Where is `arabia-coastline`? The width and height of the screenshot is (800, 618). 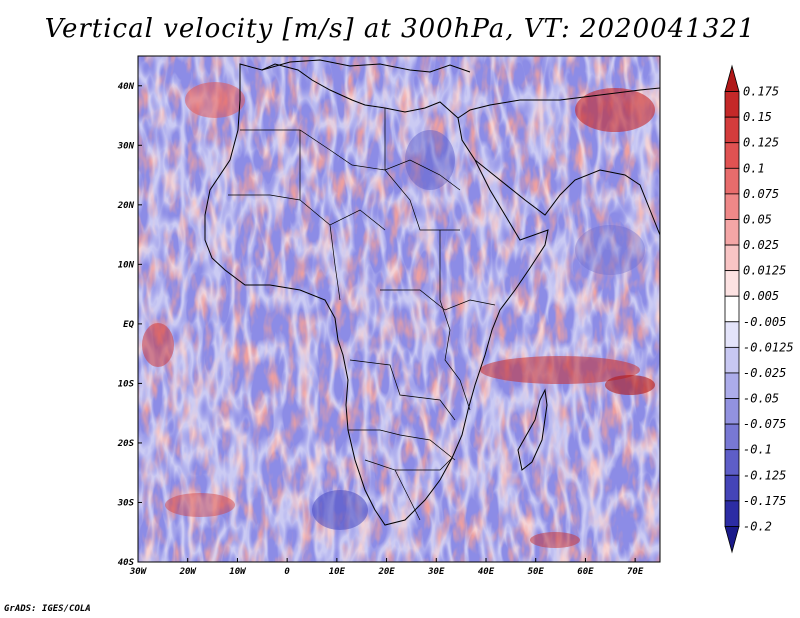 arabia-coastline is located at coordinates (567, 197).